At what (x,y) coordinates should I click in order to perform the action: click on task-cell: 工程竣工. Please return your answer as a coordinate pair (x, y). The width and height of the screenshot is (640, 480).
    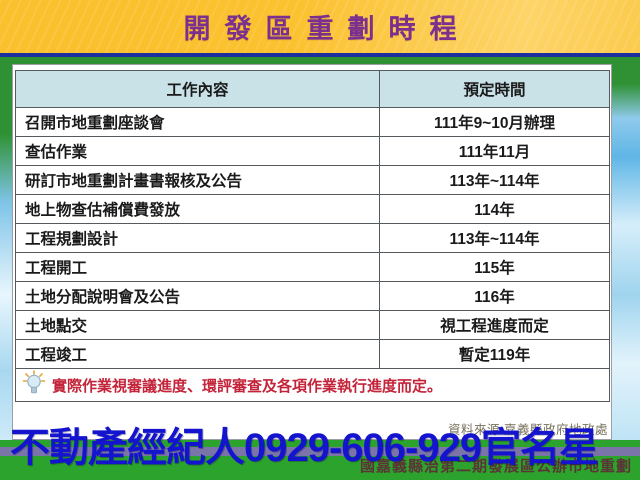
    Looking at the image, I should click on (197, 354).